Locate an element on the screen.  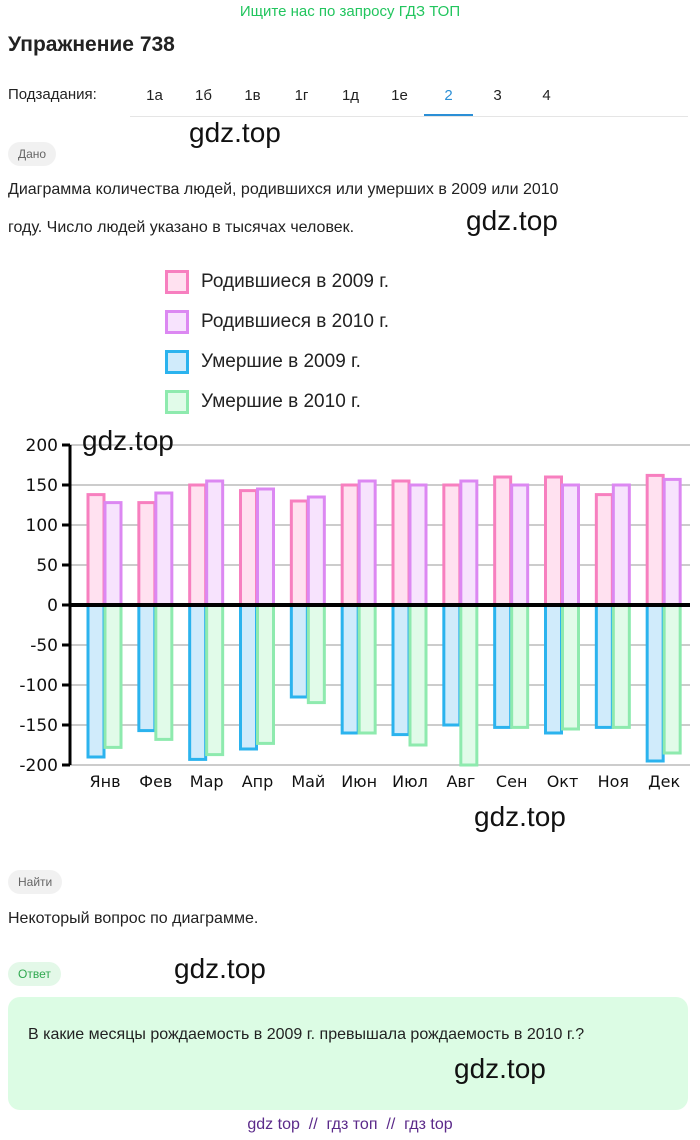
find-badge: Найти is located at coordinates (35, 882).